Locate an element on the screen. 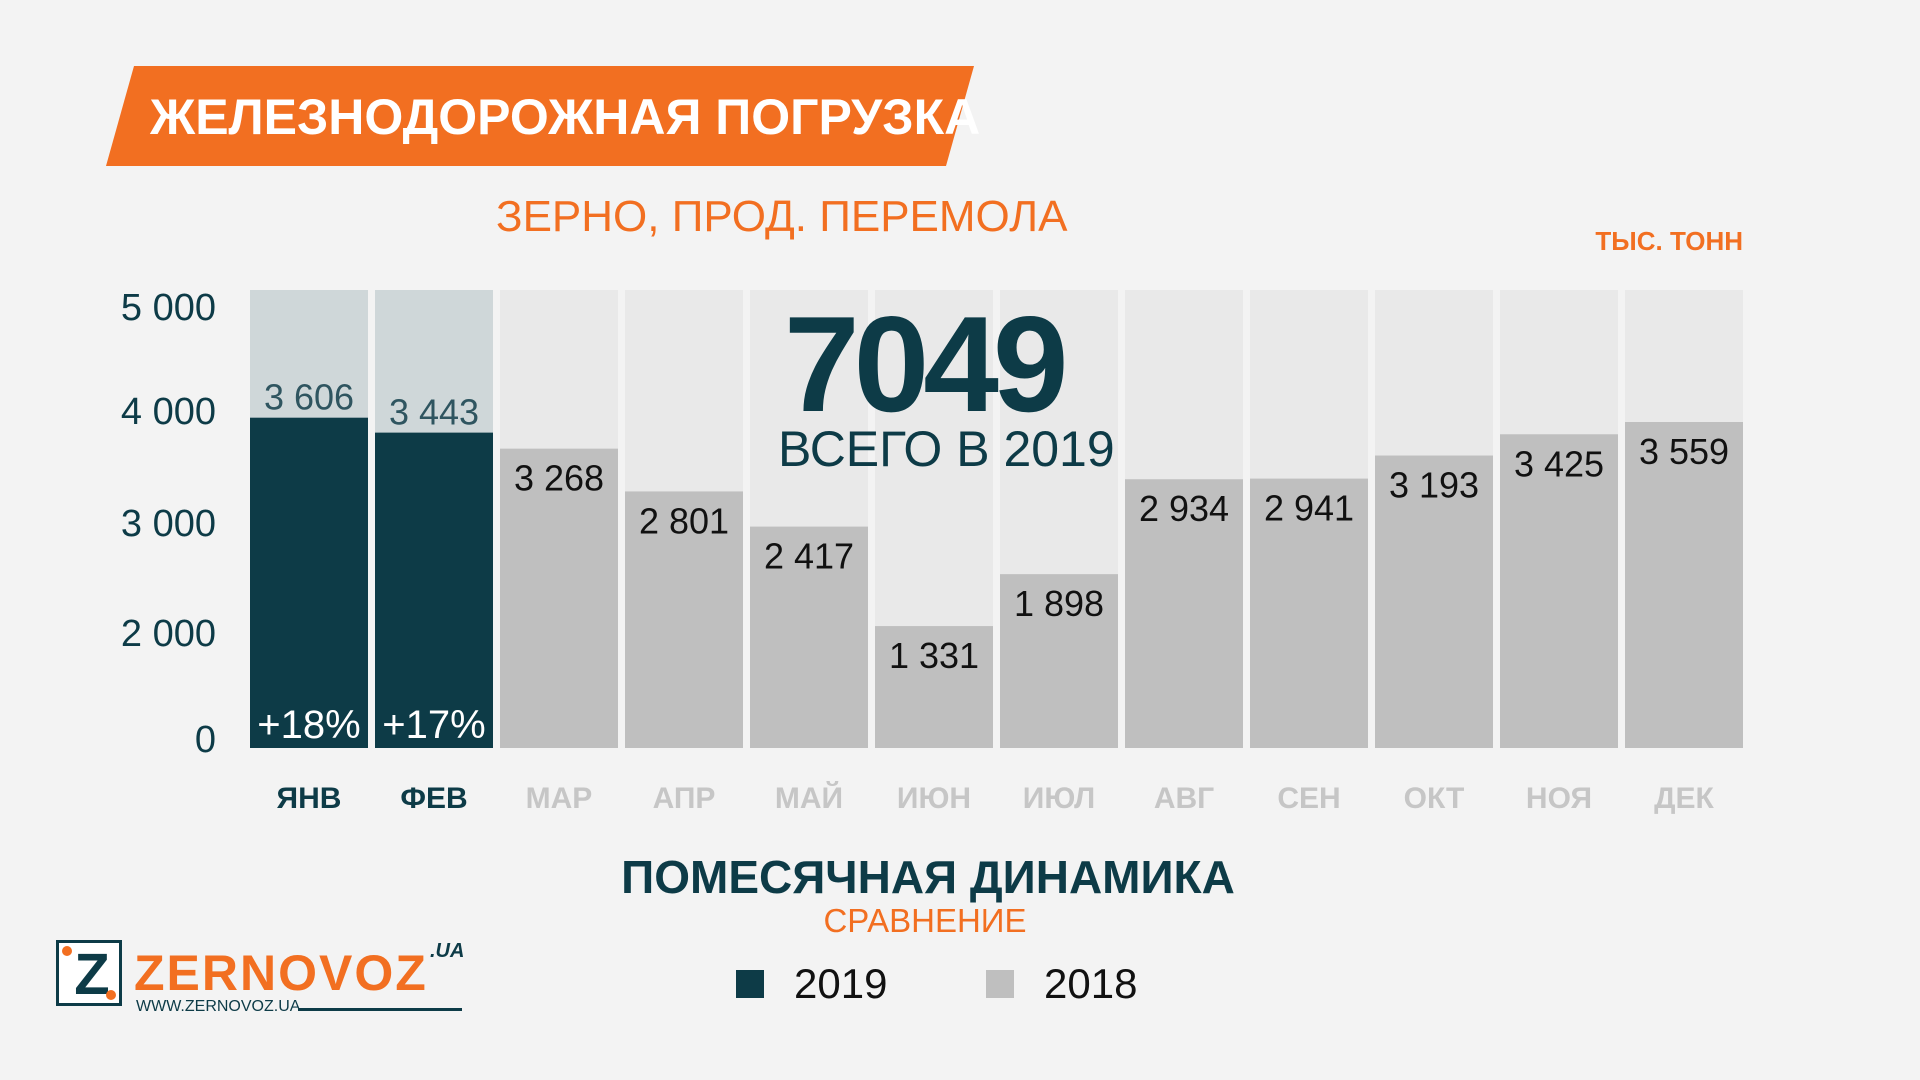  legend-item-2019: 2019 is located at coordinates (811, 984).